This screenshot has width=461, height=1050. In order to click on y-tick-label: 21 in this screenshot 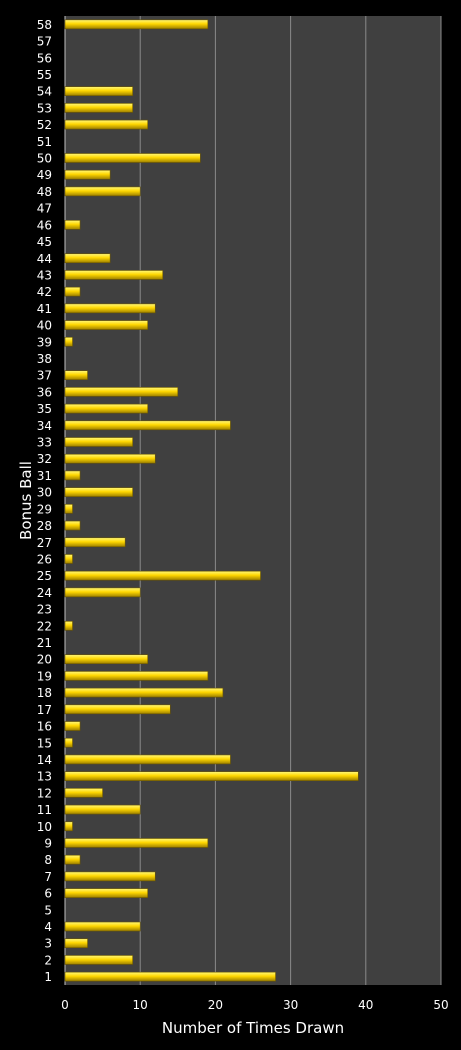, I will do `click(44, 643)`.